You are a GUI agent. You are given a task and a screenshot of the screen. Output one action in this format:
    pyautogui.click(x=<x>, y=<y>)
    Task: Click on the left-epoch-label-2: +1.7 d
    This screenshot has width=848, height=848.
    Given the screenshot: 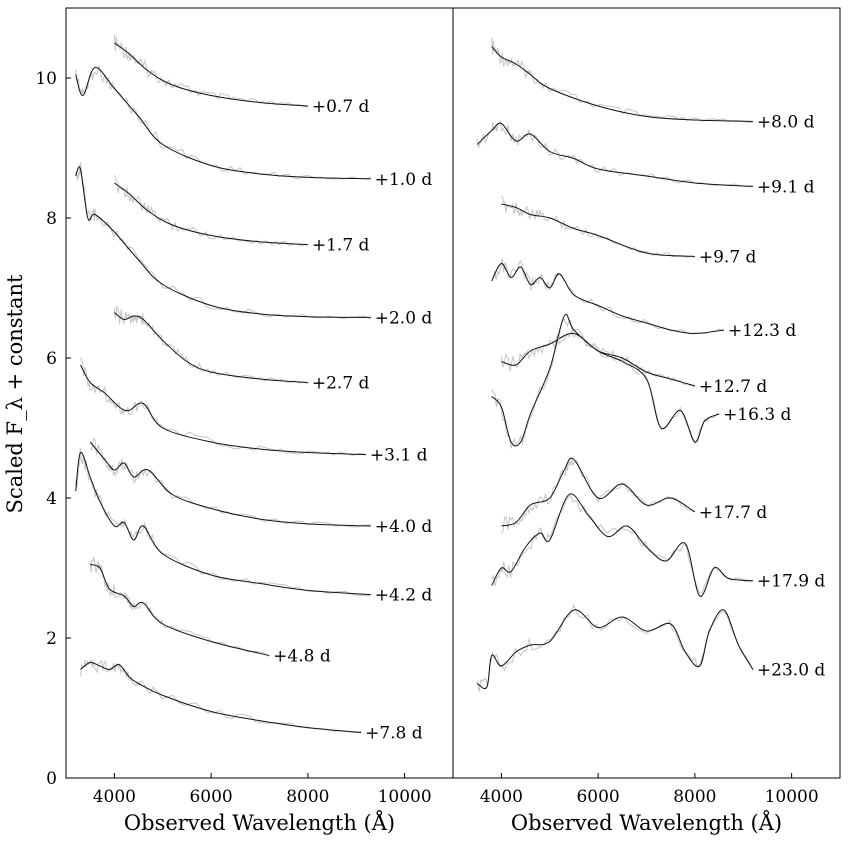 What is the action you would take?
    pyautogui.click(x=341, y=246)
    